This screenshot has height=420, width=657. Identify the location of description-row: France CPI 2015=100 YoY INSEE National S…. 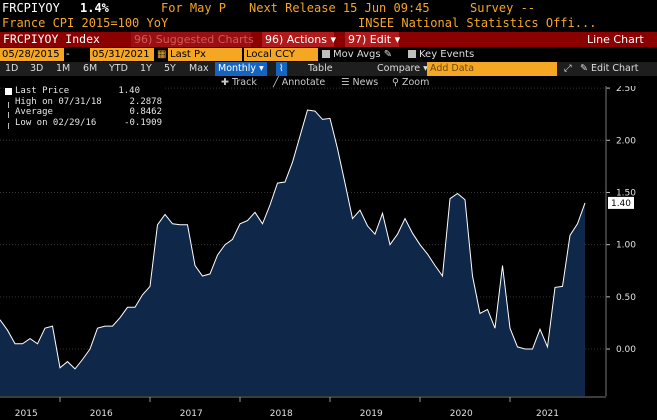
(328, 23).